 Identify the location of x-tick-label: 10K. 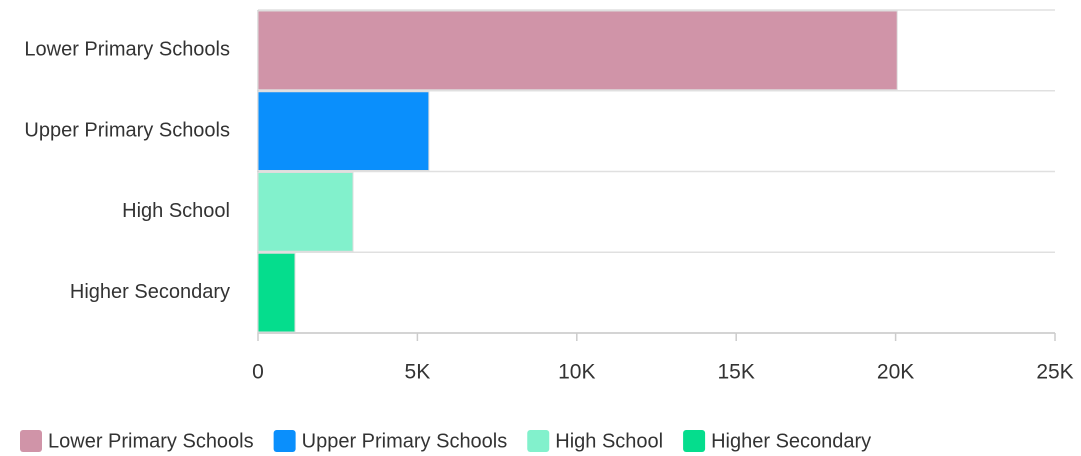
(576, 372).